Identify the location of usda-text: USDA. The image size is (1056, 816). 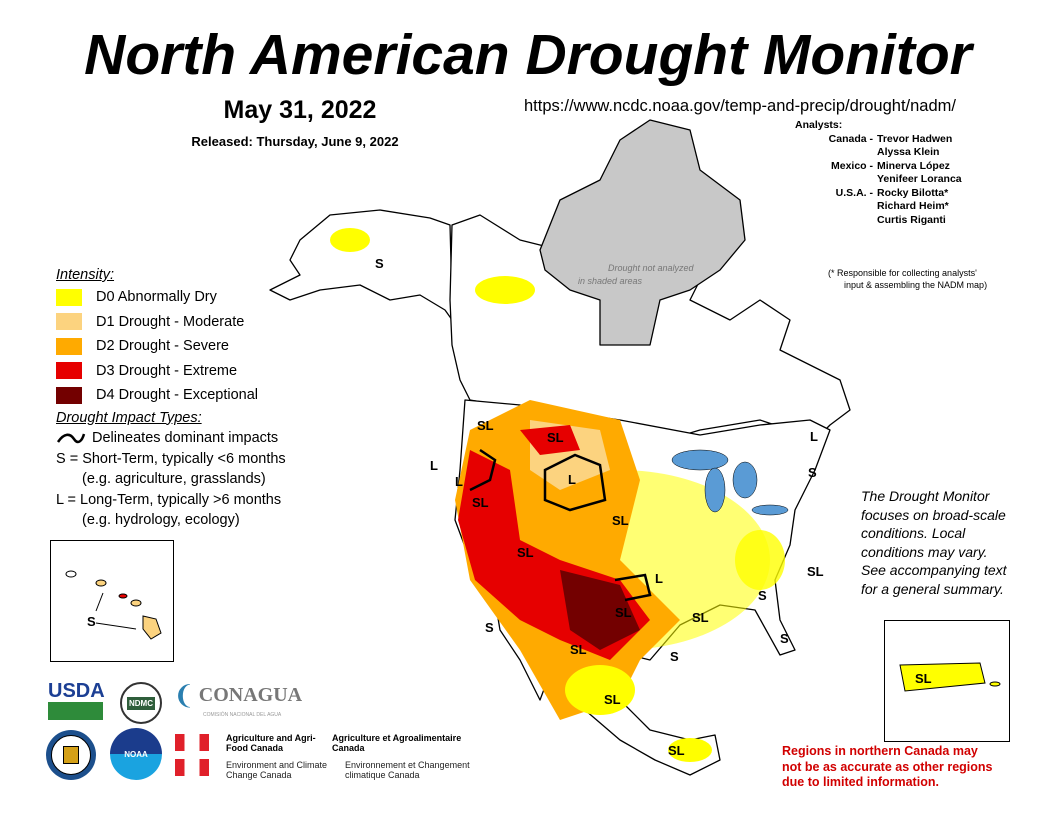
(76, 691).